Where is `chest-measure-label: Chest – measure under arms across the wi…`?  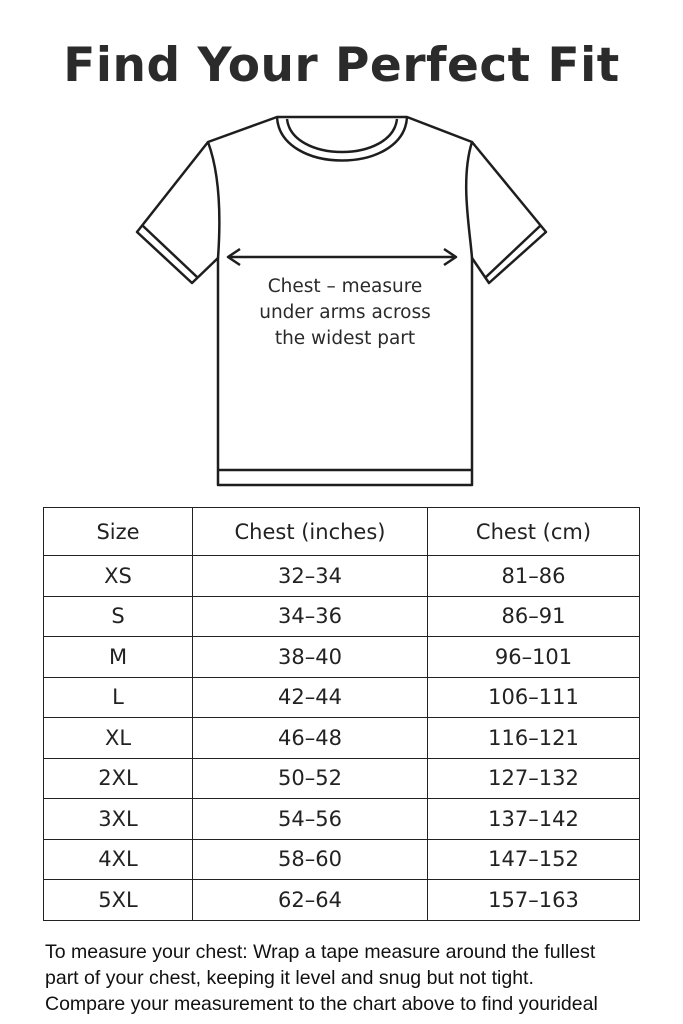
chest-measure-label: Chest – measure under arms across the wi… is located at coordinates (345, 313).